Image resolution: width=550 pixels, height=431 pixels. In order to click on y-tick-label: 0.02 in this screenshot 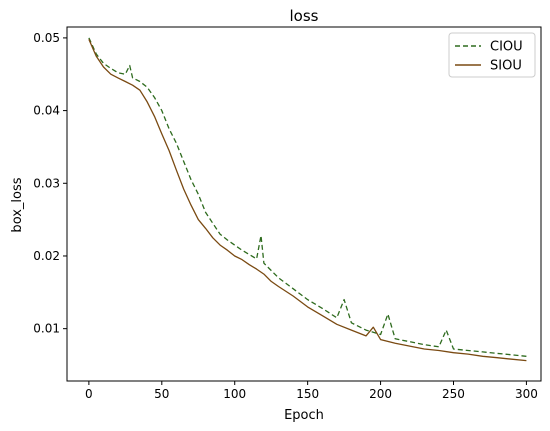, I will do `click(46, 256)`.